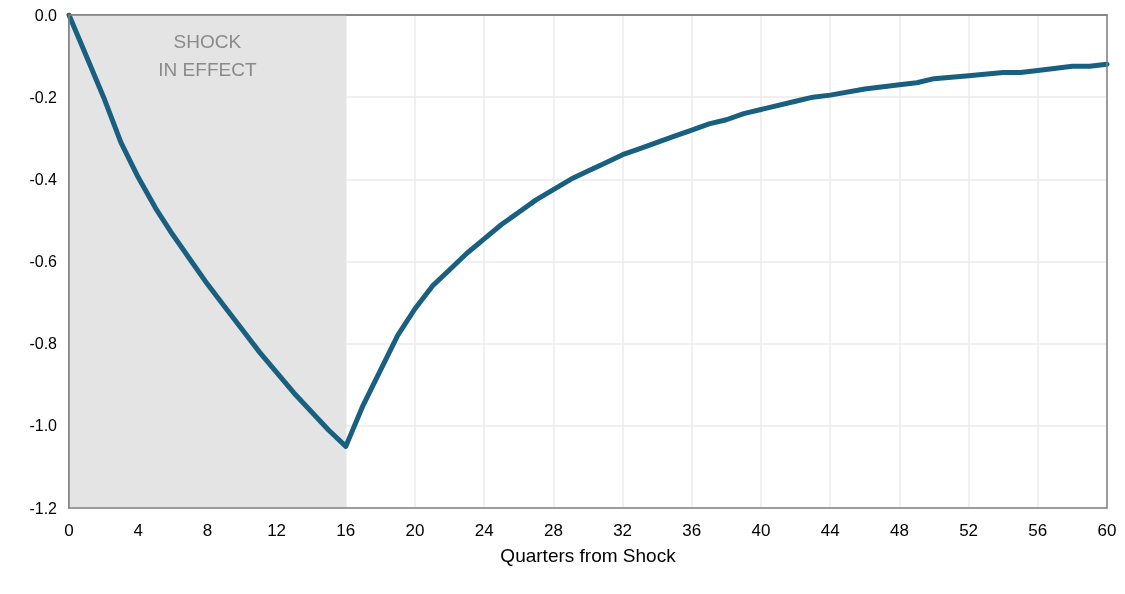  What do you see at coordinates (623, 530) in the screenshot?
I see `x-tick-label: 32` at bounding box center [623, 530].